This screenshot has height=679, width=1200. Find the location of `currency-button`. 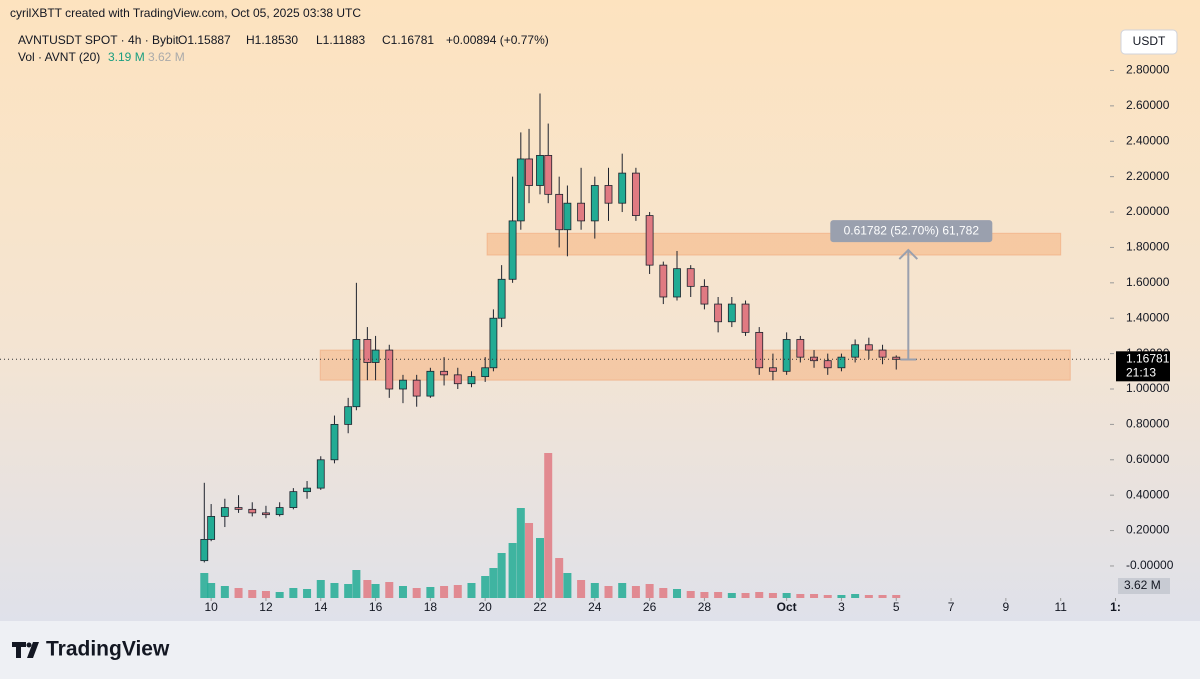

currency-button is located at coordinates (1149, 42).